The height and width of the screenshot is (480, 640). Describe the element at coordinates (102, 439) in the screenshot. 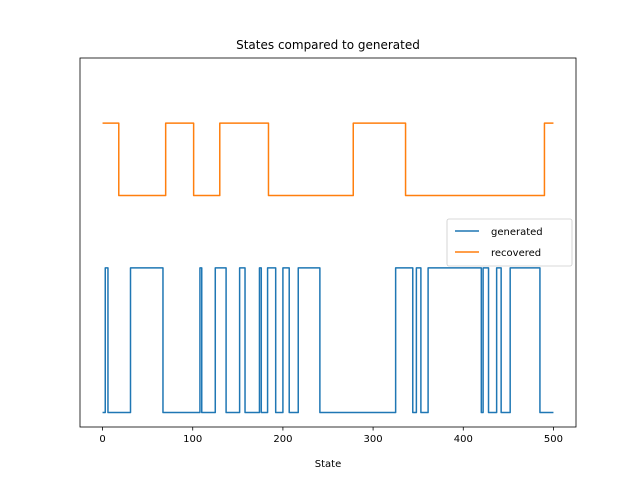

I see `x-tick-label: 0` at that location.